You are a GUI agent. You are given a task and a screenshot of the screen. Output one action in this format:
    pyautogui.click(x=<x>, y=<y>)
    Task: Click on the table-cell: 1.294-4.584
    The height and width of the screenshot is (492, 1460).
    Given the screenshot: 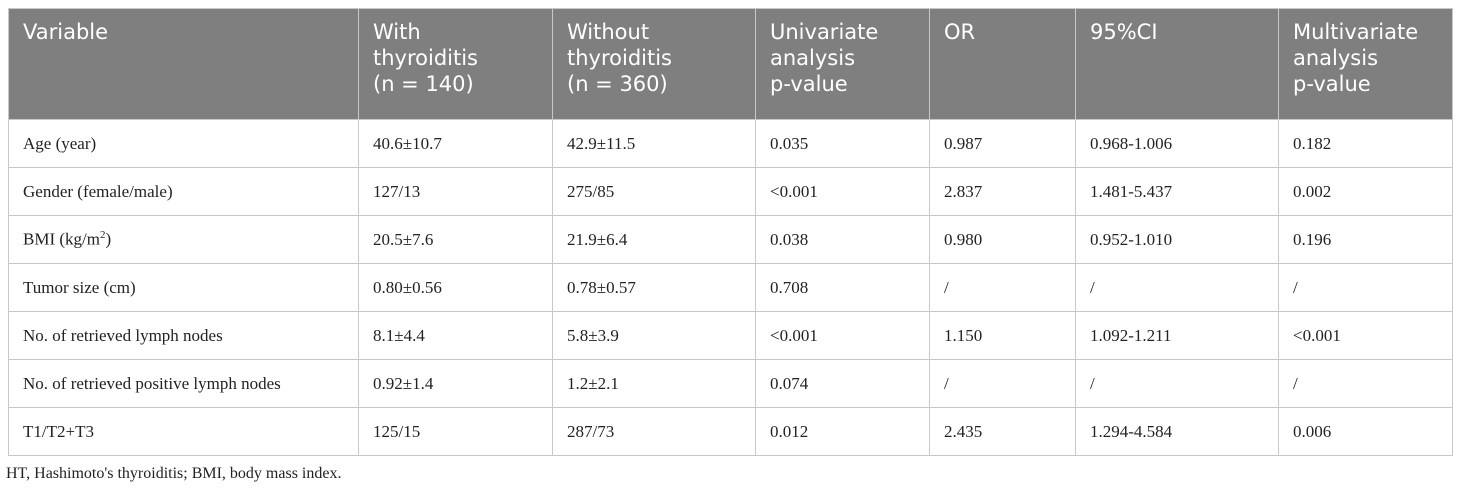 What is the action you would take?
    pyautogui.click(x=1177, y=431)
    